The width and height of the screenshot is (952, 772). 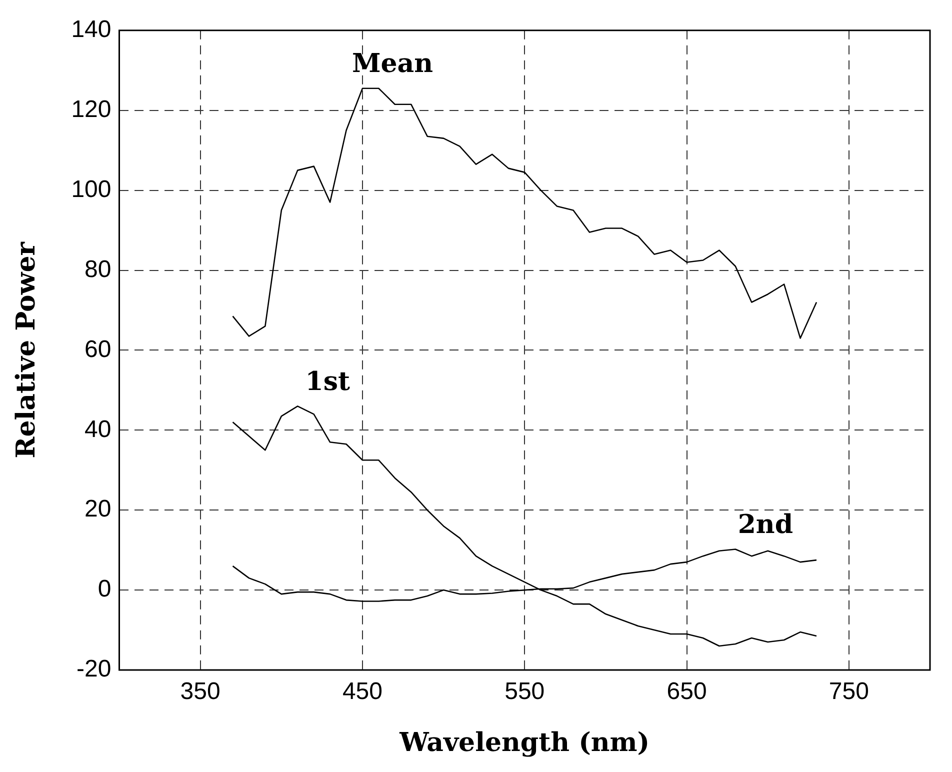 I want to click on x-axis-title: Wavelength (nm), so click(x=524, y=743).